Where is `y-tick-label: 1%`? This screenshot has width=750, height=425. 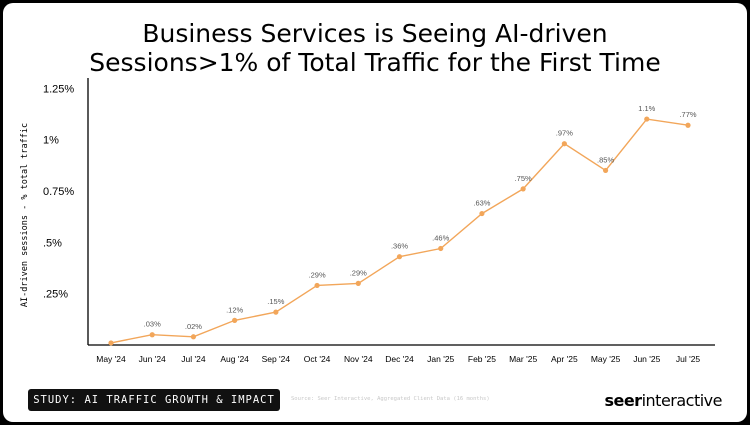 y-tick-label: 1% is located at coordinates (51, 141).